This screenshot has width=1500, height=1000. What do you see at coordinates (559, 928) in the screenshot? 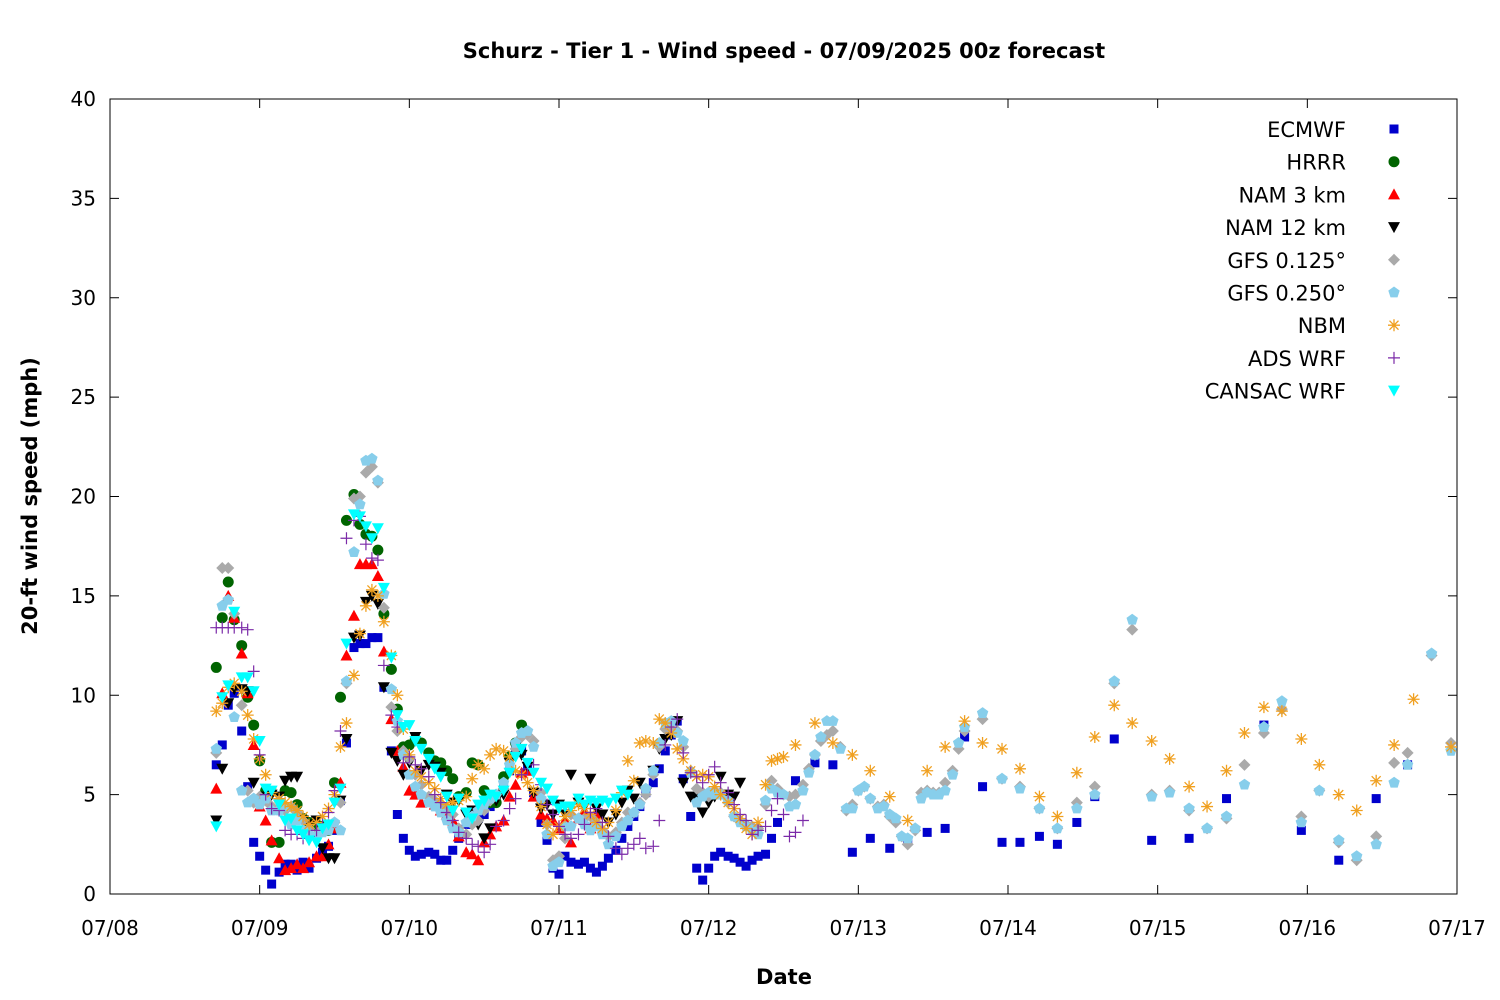
I see `x-tick-label: 07/11` at bounding box center [559, 928].